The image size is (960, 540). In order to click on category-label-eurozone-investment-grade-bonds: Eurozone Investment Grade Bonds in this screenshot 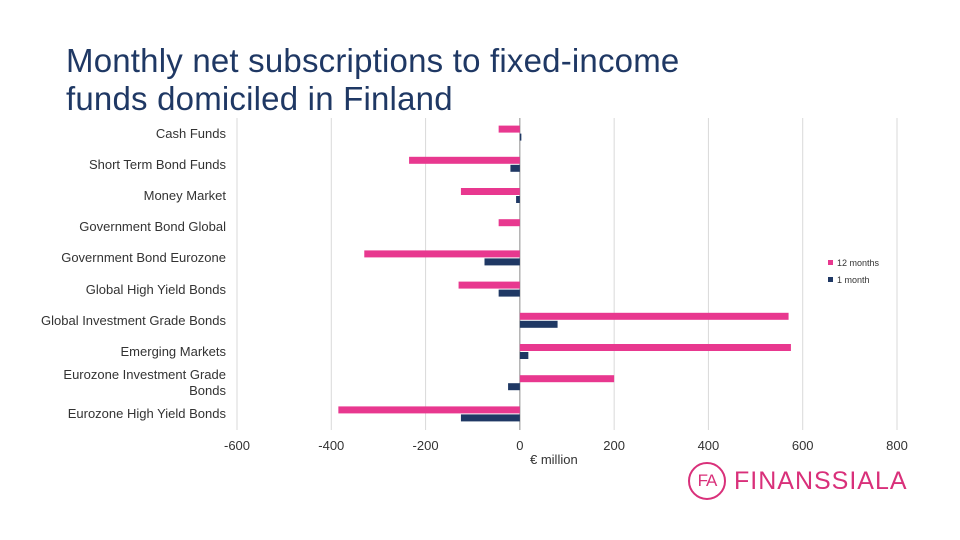, I will do `click(144, 383)`.